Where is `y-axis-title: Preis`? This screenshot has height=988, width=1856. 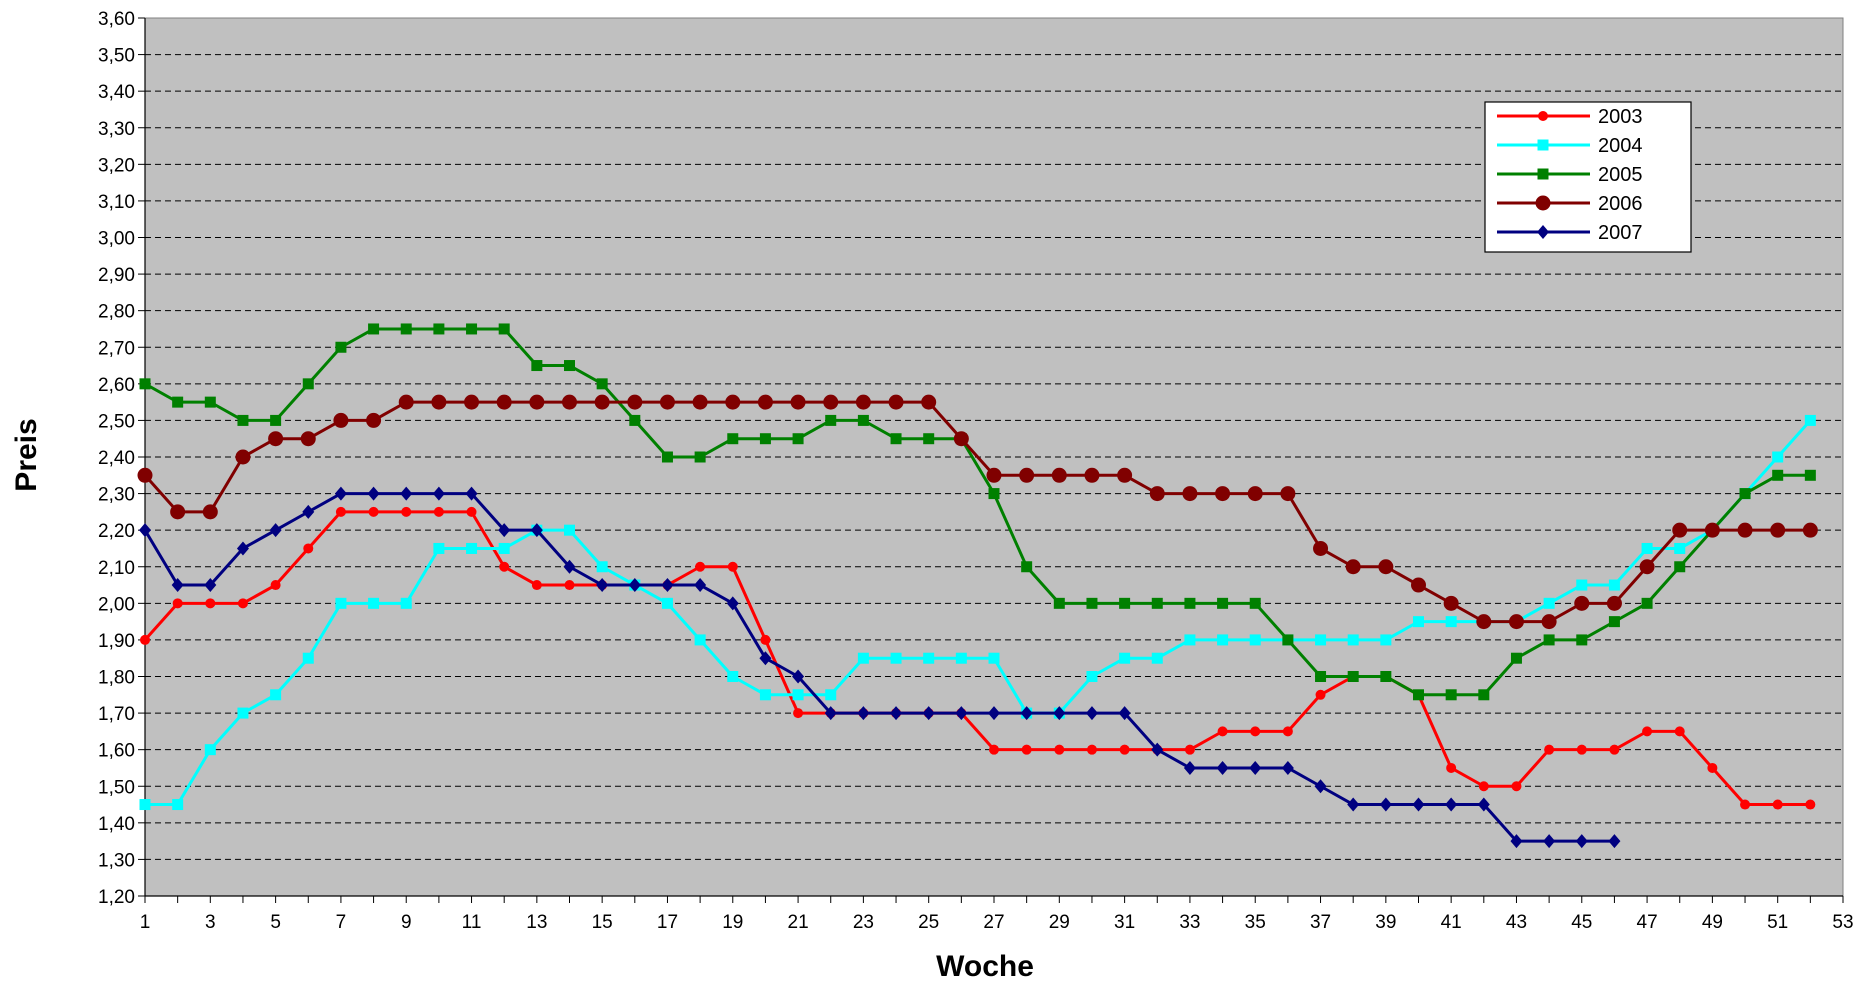
y-axis-title: Preis is located at coordinates (26, 454).